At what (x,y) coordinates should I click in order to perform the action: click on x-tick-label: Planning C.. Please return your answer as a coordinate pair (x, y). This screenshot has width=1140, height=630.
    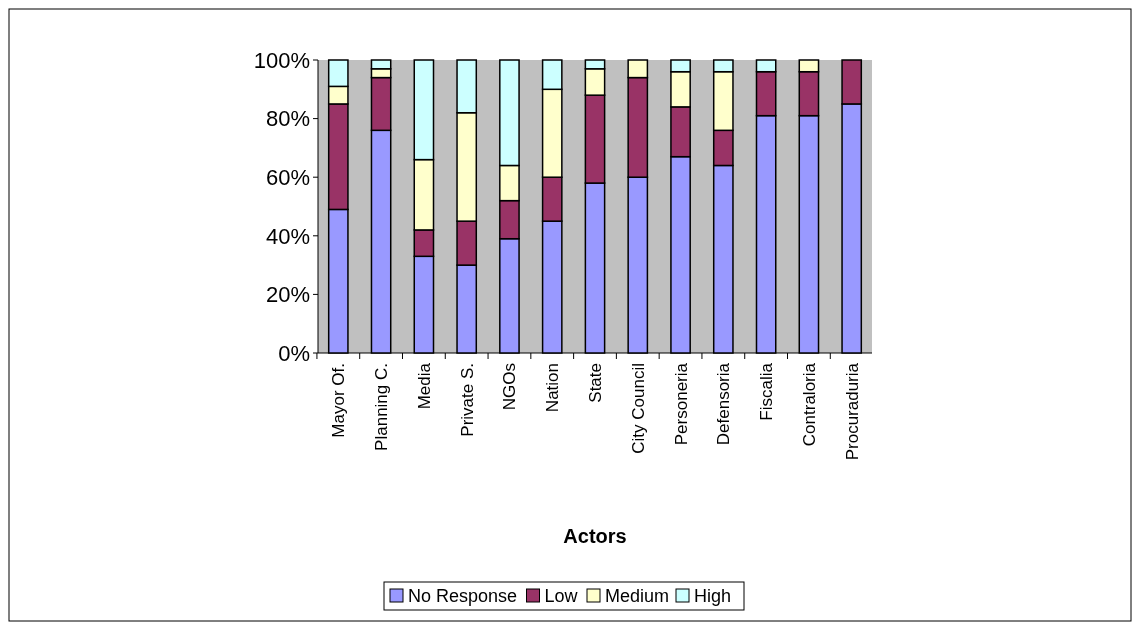
    Looking at the image, I should click on (382, 407).